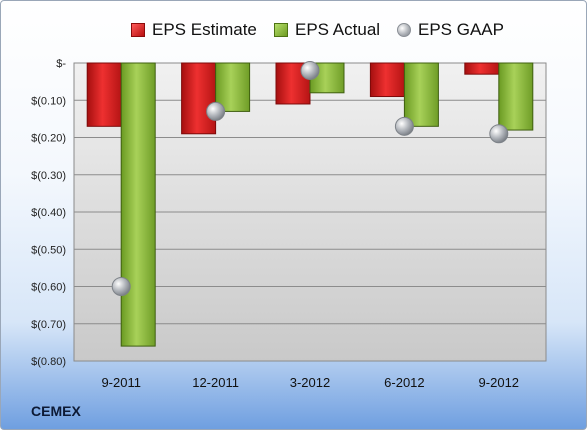 The height and width of the screenshot is (430, 587). Describe the element at coordinates (48, 250) in the screenshot. I see `y-tick-label: $(0.50)` at that location.